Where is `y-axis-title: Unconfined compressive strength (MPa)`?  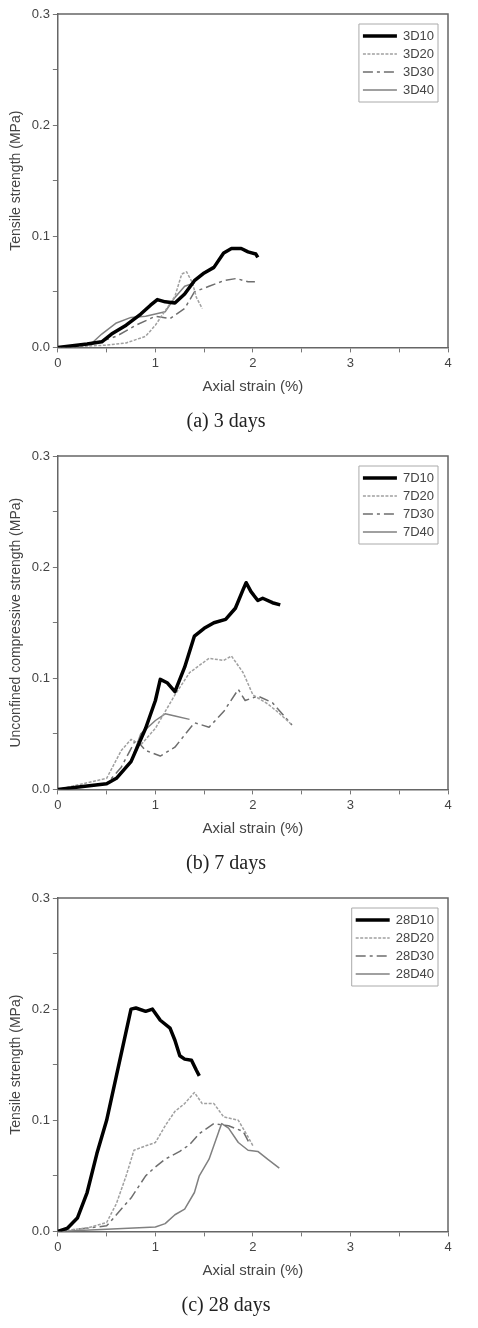
y-axis-title: Unconfined compressive strength (MPa) is located at coordinates (15, 622).